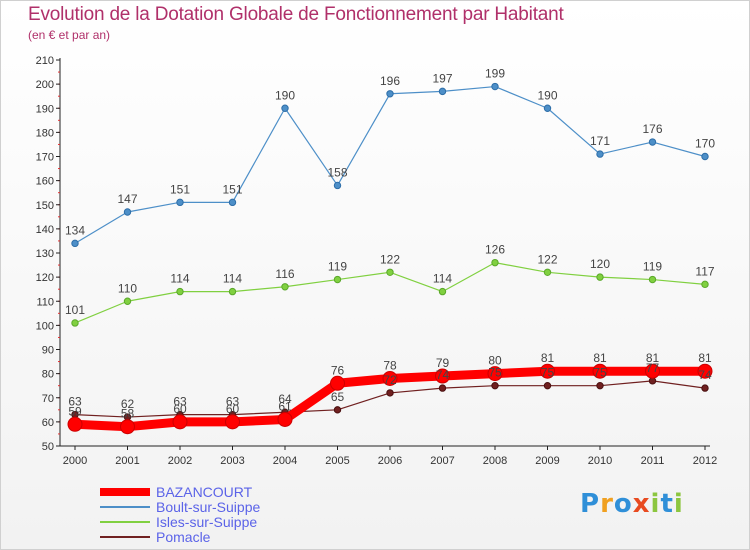 This screenshot has height=550, width=750. Describe the element at coordinates (705, 144) in the screenshot. I see `data-label-boult-sur-suippe: 170` at that location.